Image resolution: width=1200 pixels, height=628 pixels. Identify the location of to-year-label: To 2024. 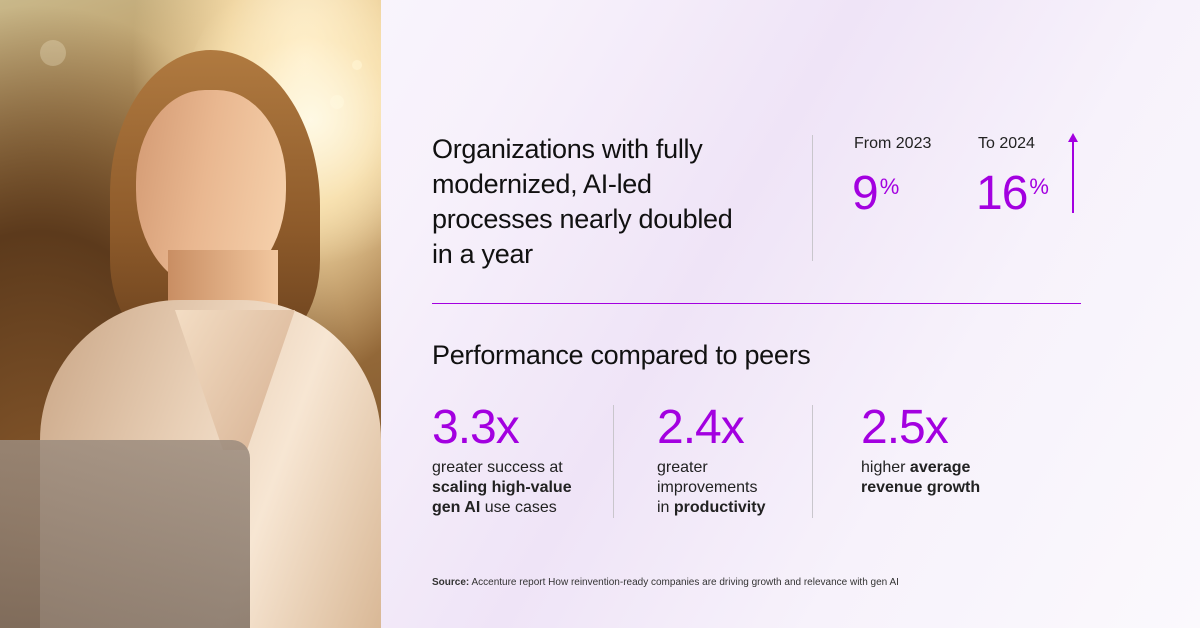
(1006, 143).